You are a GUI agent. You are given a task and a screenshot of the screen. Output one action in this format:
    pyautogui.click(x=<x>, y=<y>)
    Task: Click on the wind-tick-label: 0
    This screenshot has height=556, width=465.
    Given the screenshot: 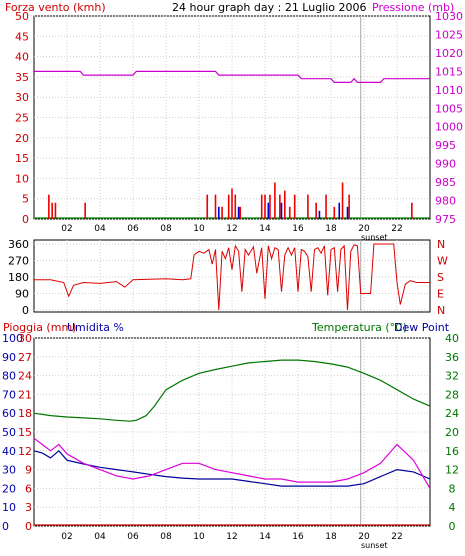 What is the action you would take?
    pyautogui.click(x=25, y=219)
    